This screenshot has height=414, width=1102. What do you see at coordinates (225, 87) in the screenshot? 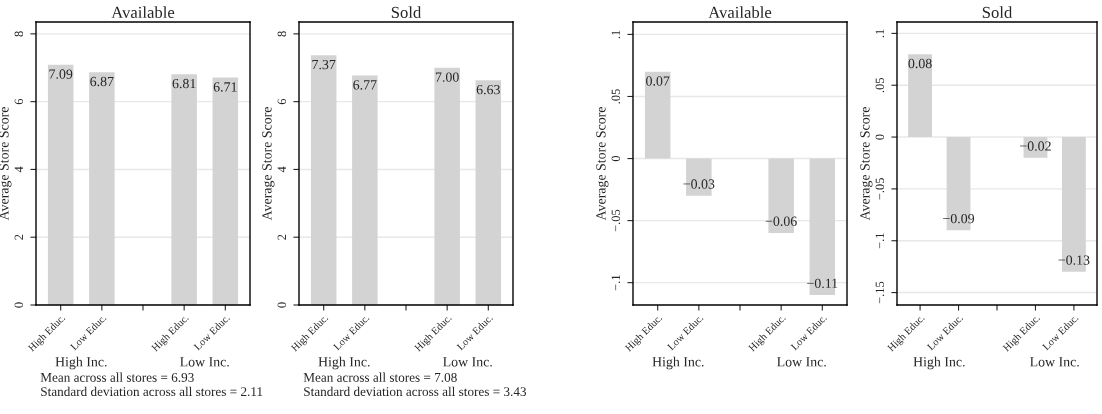
I see `data-label: 6.71` at bounding box center [225, 87].